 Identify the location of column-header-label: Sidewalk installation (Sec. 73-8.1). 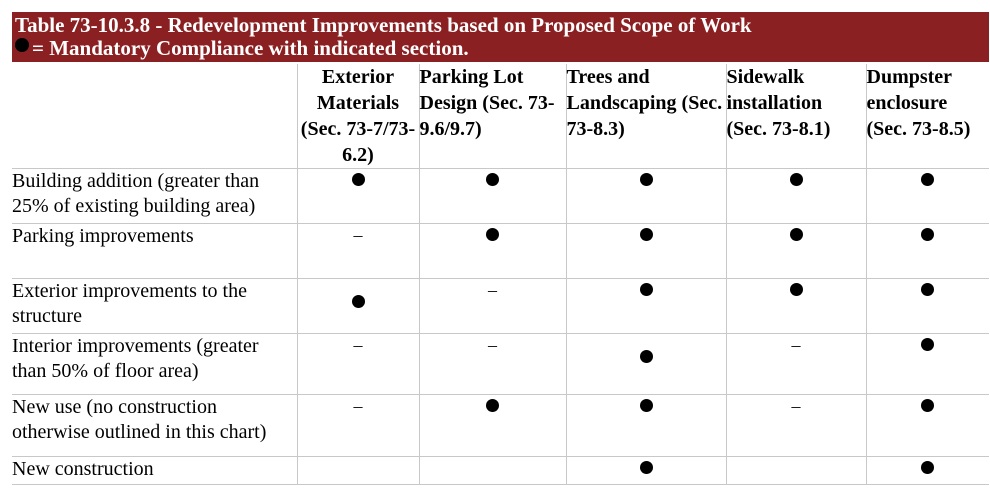
(778, 103).